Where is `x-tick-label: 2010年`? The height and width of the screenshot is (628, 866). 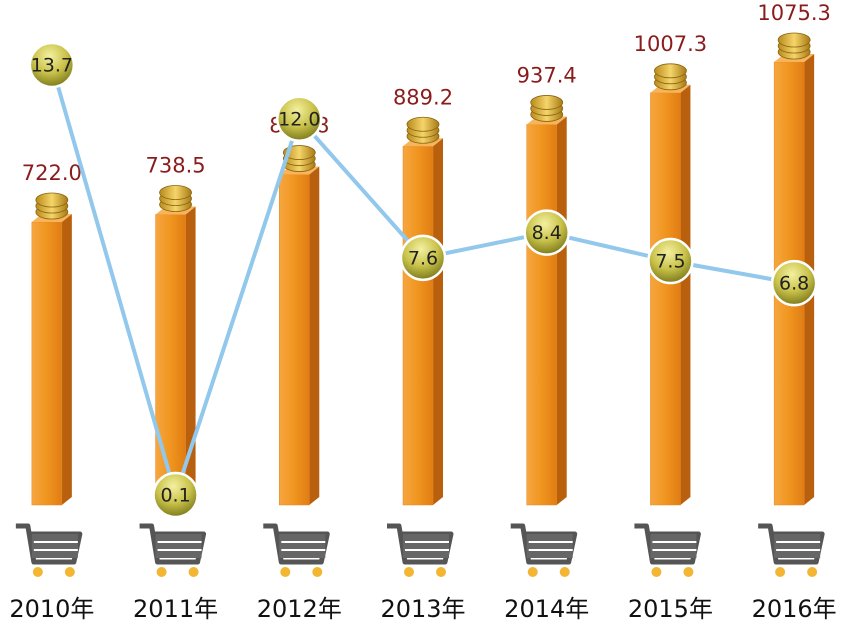 x-tick-label: 2010年 is located at coordinates (51, 609).